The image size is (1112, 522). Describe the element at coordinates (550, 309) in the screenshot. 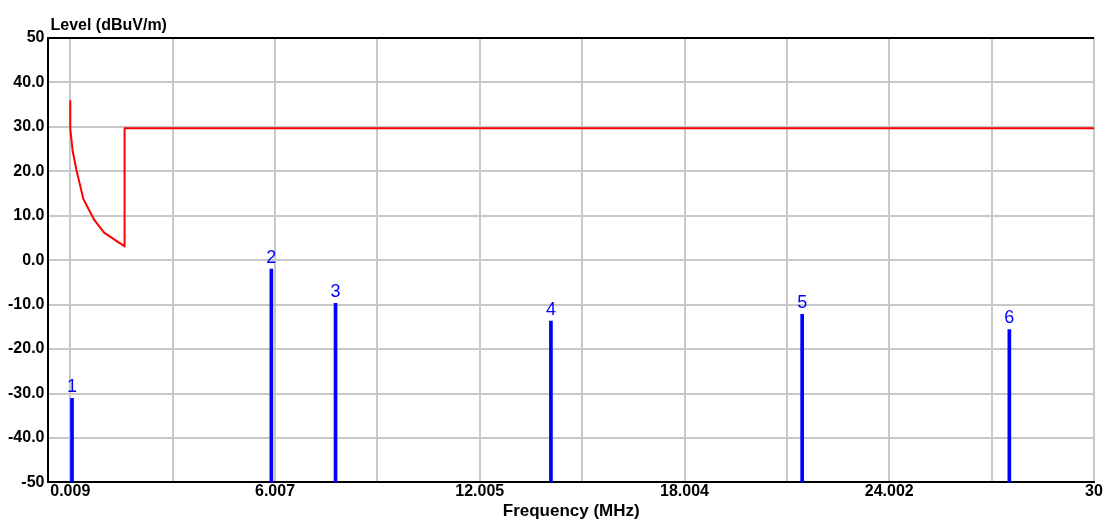

I see `annotation: 4` at that location.